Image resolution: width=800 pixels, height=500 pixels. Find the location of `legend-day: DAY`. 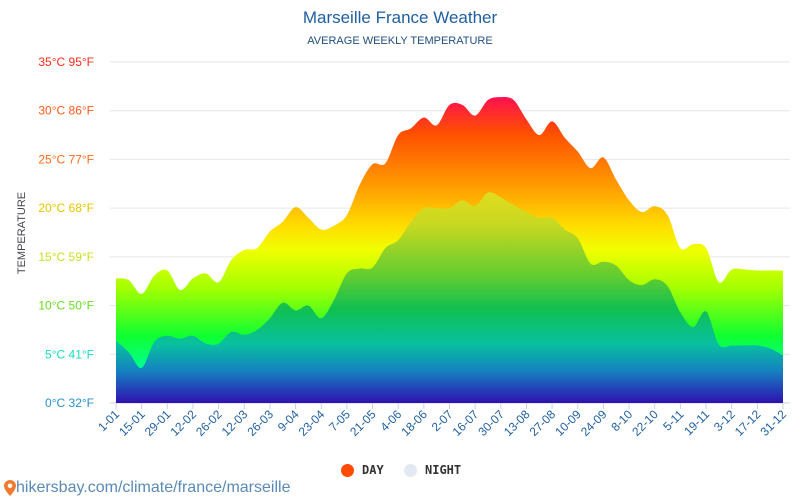

legend-day: DAY is located at coordinates (362, 470).